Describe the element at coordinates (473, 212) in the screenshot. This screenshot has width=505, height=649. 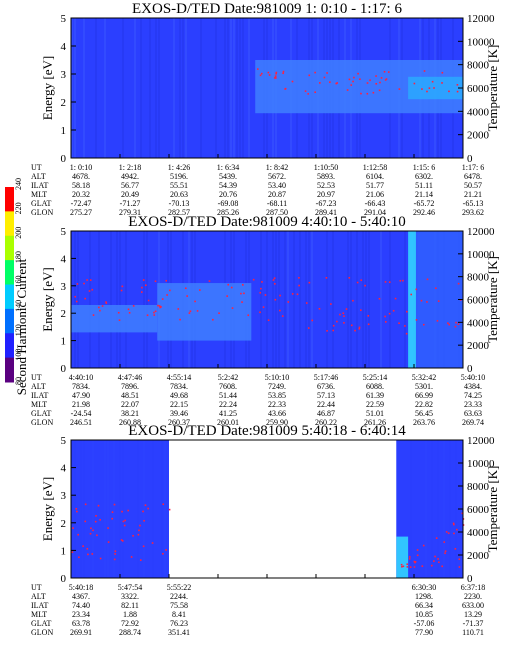
I see `table-cell: 293.62` at that location.